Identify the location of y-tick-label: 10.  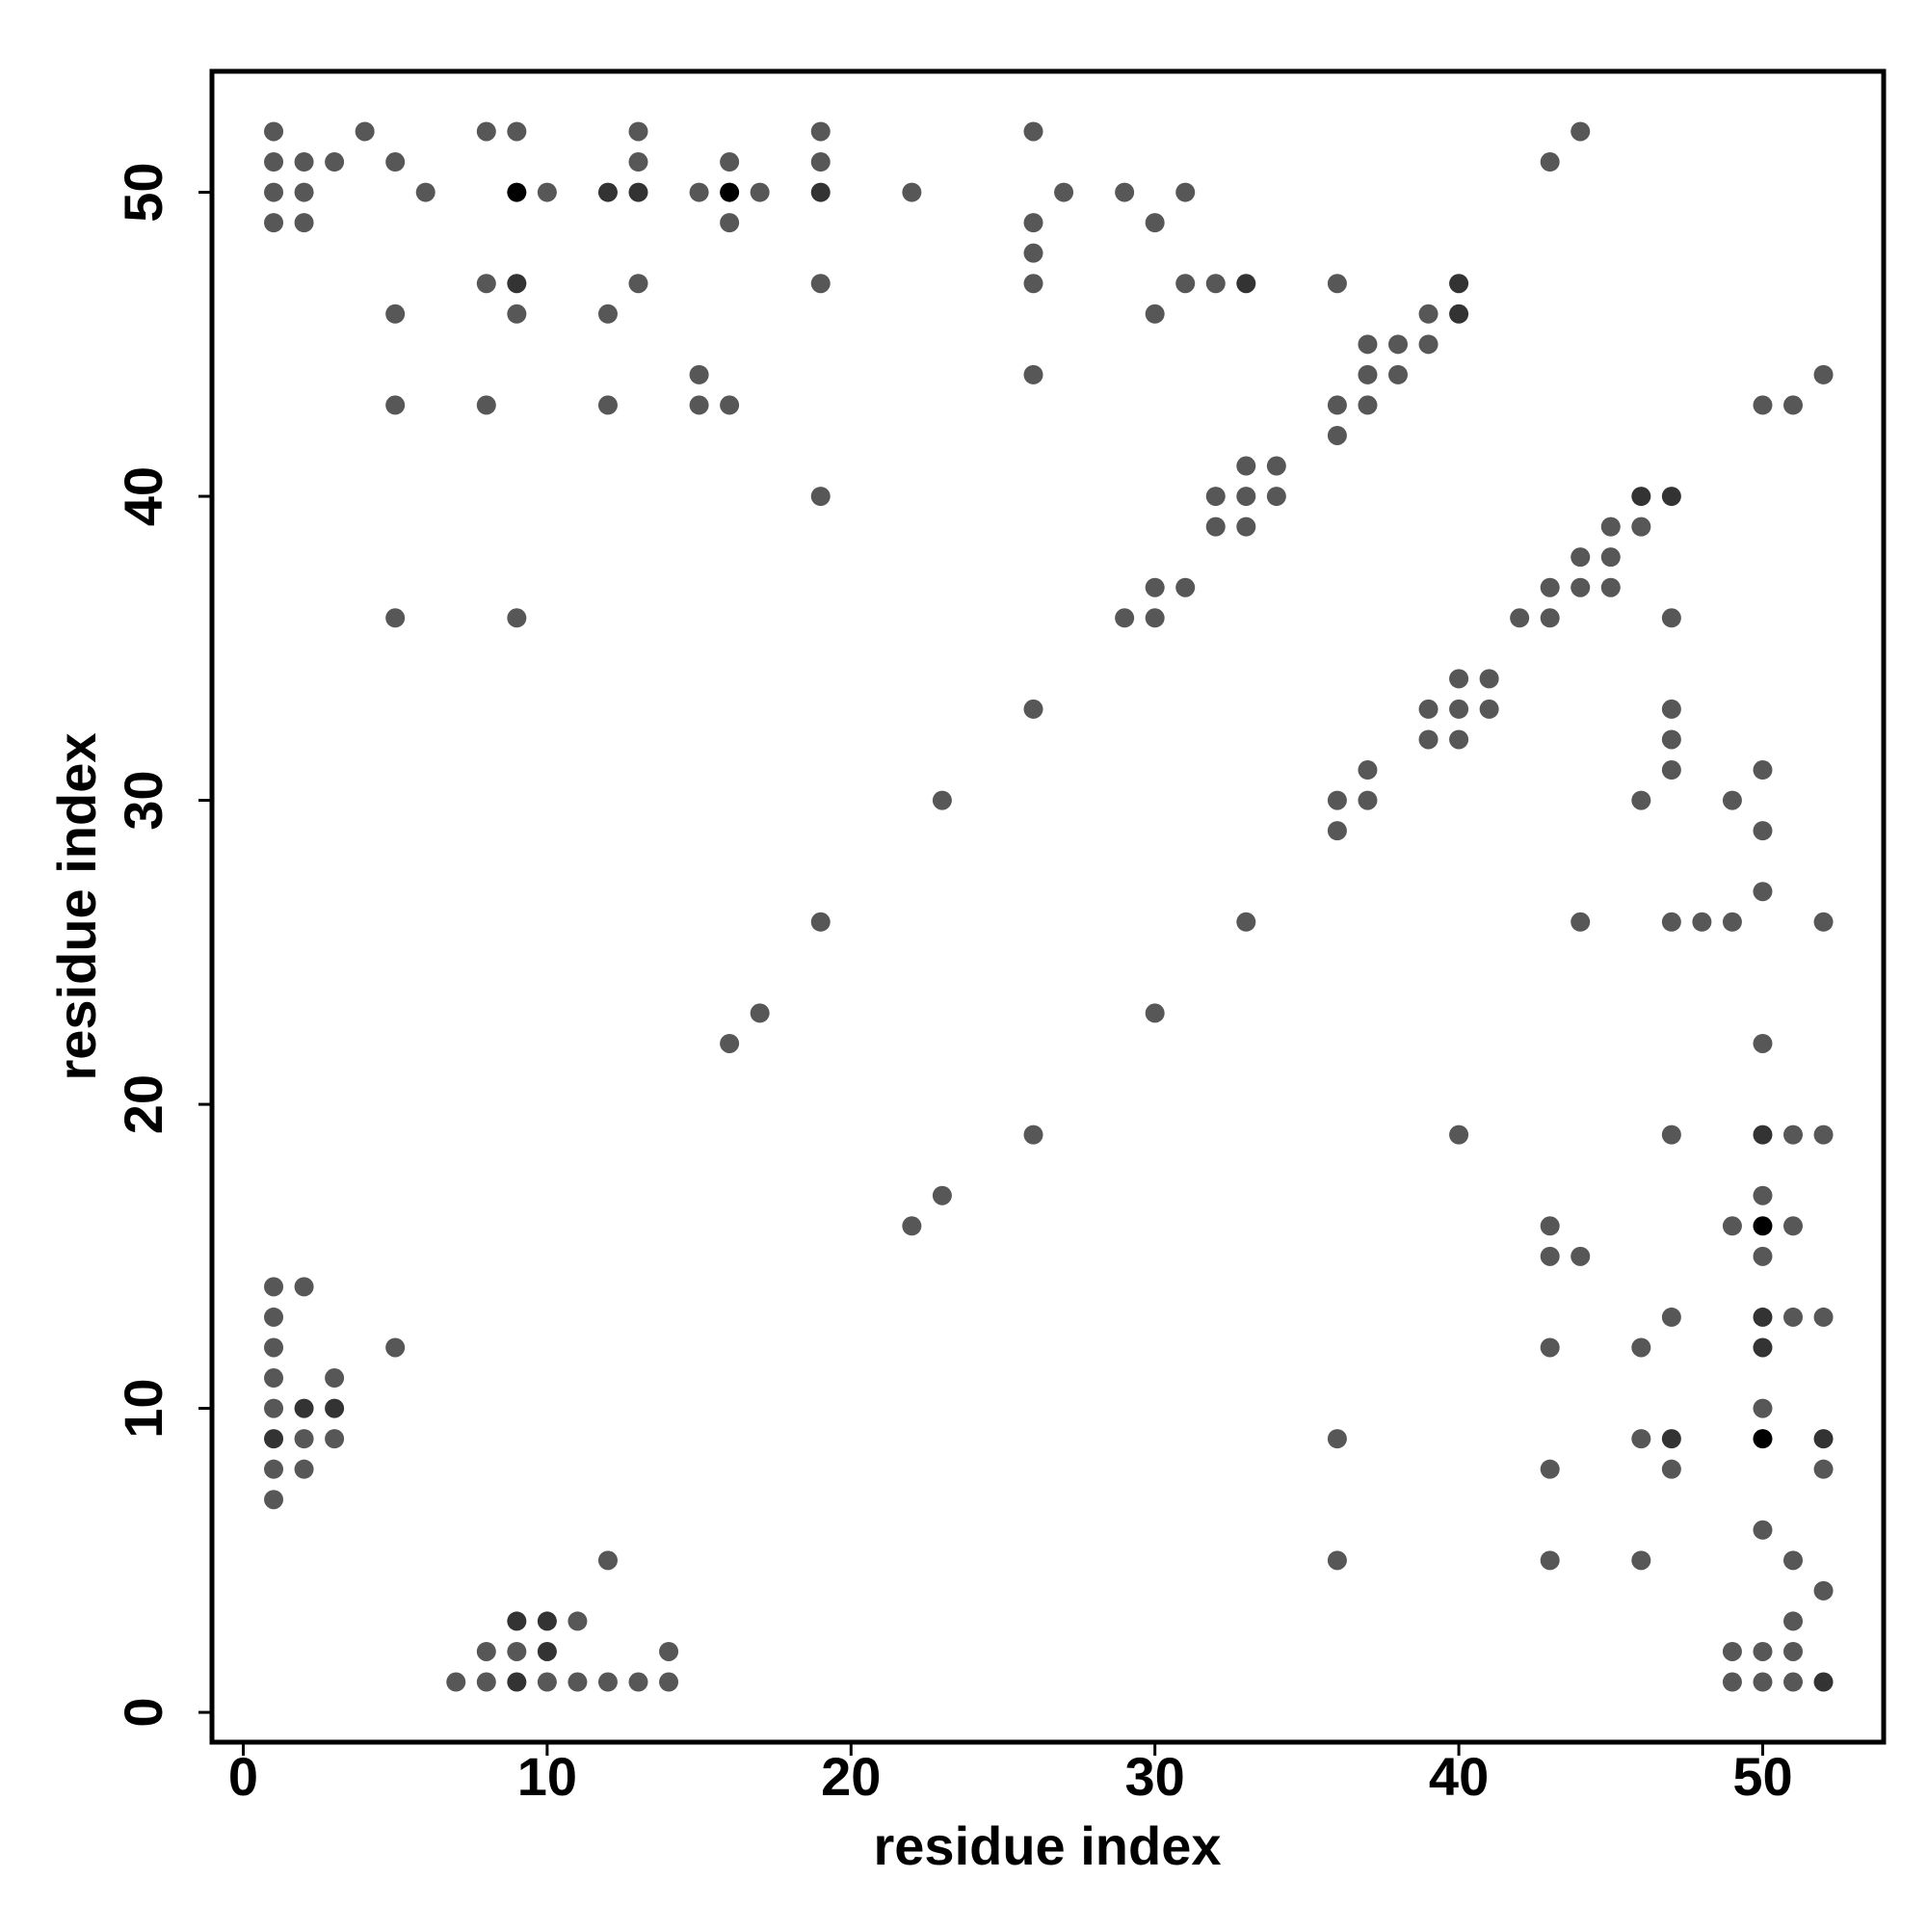
(143, 1408).